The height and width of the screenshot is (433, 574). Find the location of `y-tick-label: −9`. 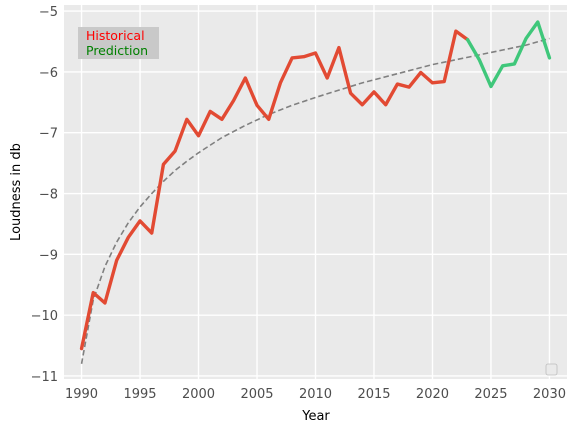

y-tick-label: −9 is located at coordinates (48, 255).